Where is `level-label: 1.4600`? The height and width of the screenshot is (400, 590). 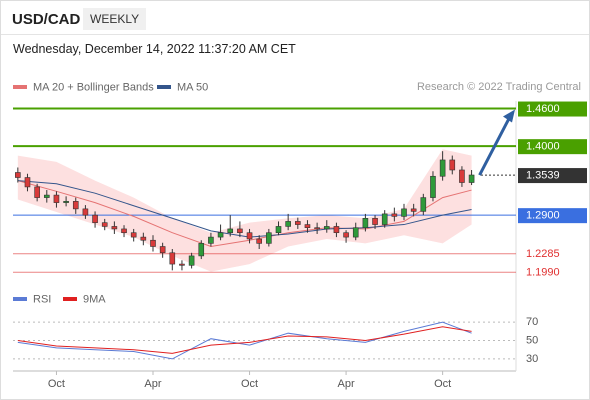
level-label: 1.4600 is located at coordinates (543, 109).